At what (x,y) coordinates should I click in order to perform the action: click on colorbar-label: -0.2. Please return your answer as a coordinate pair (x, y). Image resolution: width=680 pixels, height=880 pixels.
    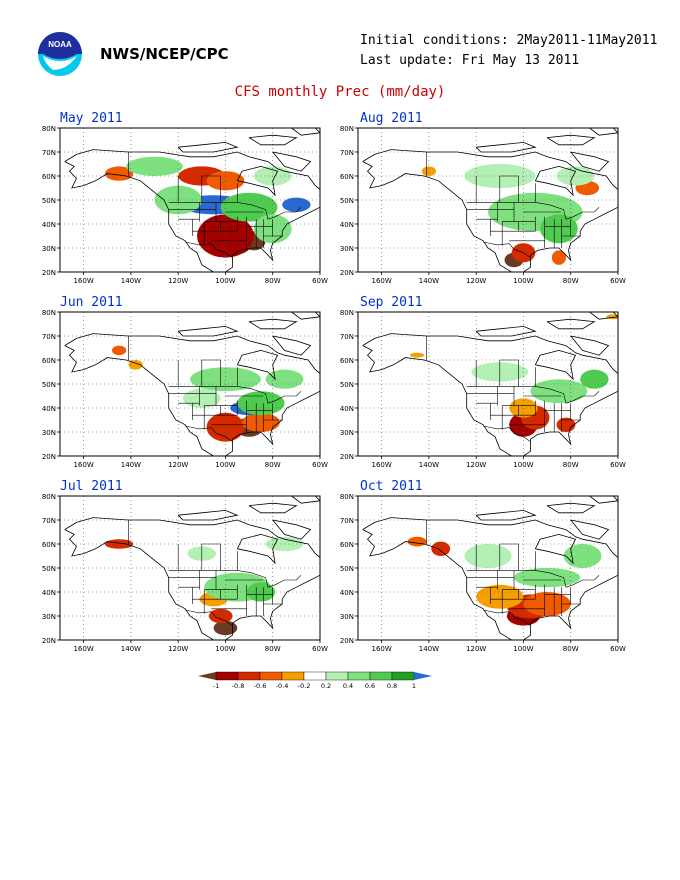
    Looking at the image, I should click on (304, 686).